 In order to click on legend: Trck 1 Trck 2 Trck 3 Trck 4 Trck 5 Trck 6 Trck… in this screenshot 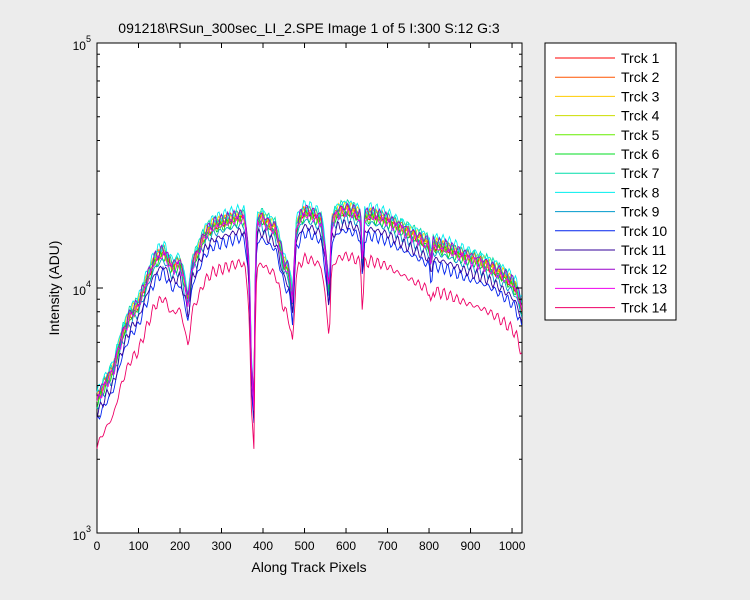, I will do `click(610, 181)`.